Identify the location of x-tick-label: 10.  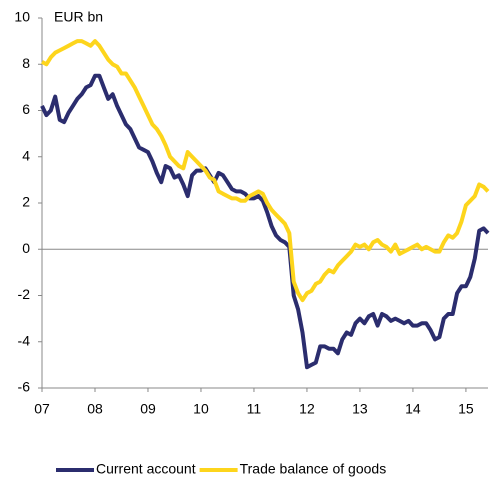
(201, 409).